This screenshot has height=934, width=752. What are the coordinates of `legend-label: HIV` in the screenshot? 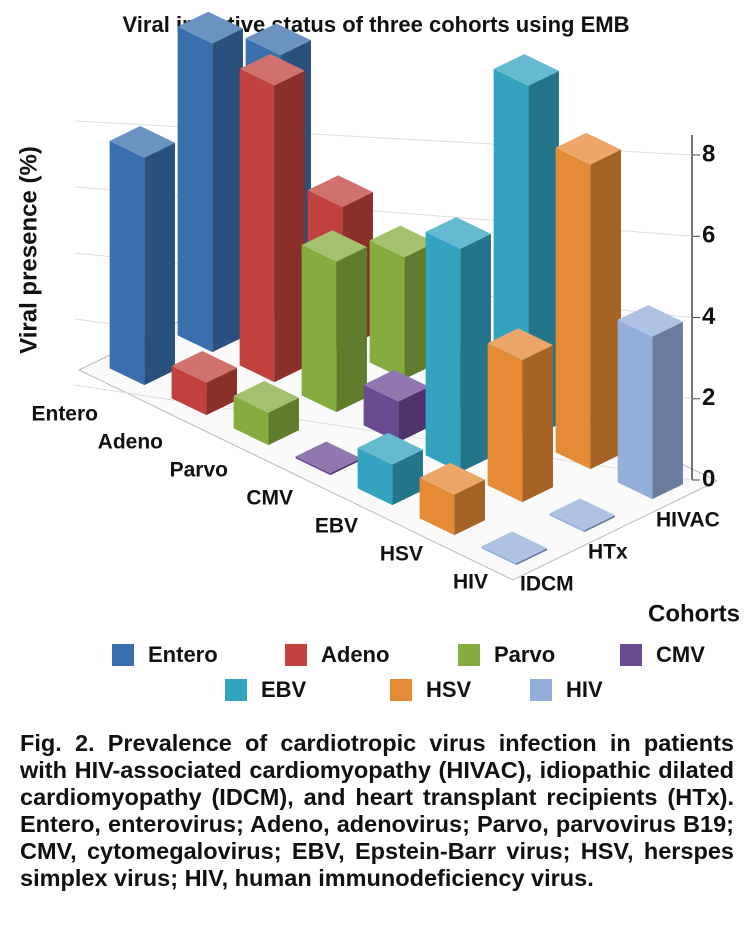 It's located at (584, 689).